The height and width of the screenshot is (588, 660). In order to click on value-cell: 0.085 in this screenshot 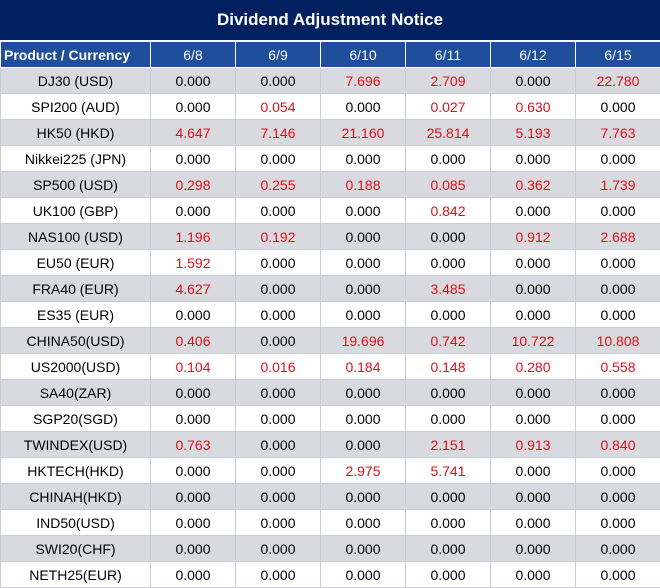, I will do `click(448, 185)`.